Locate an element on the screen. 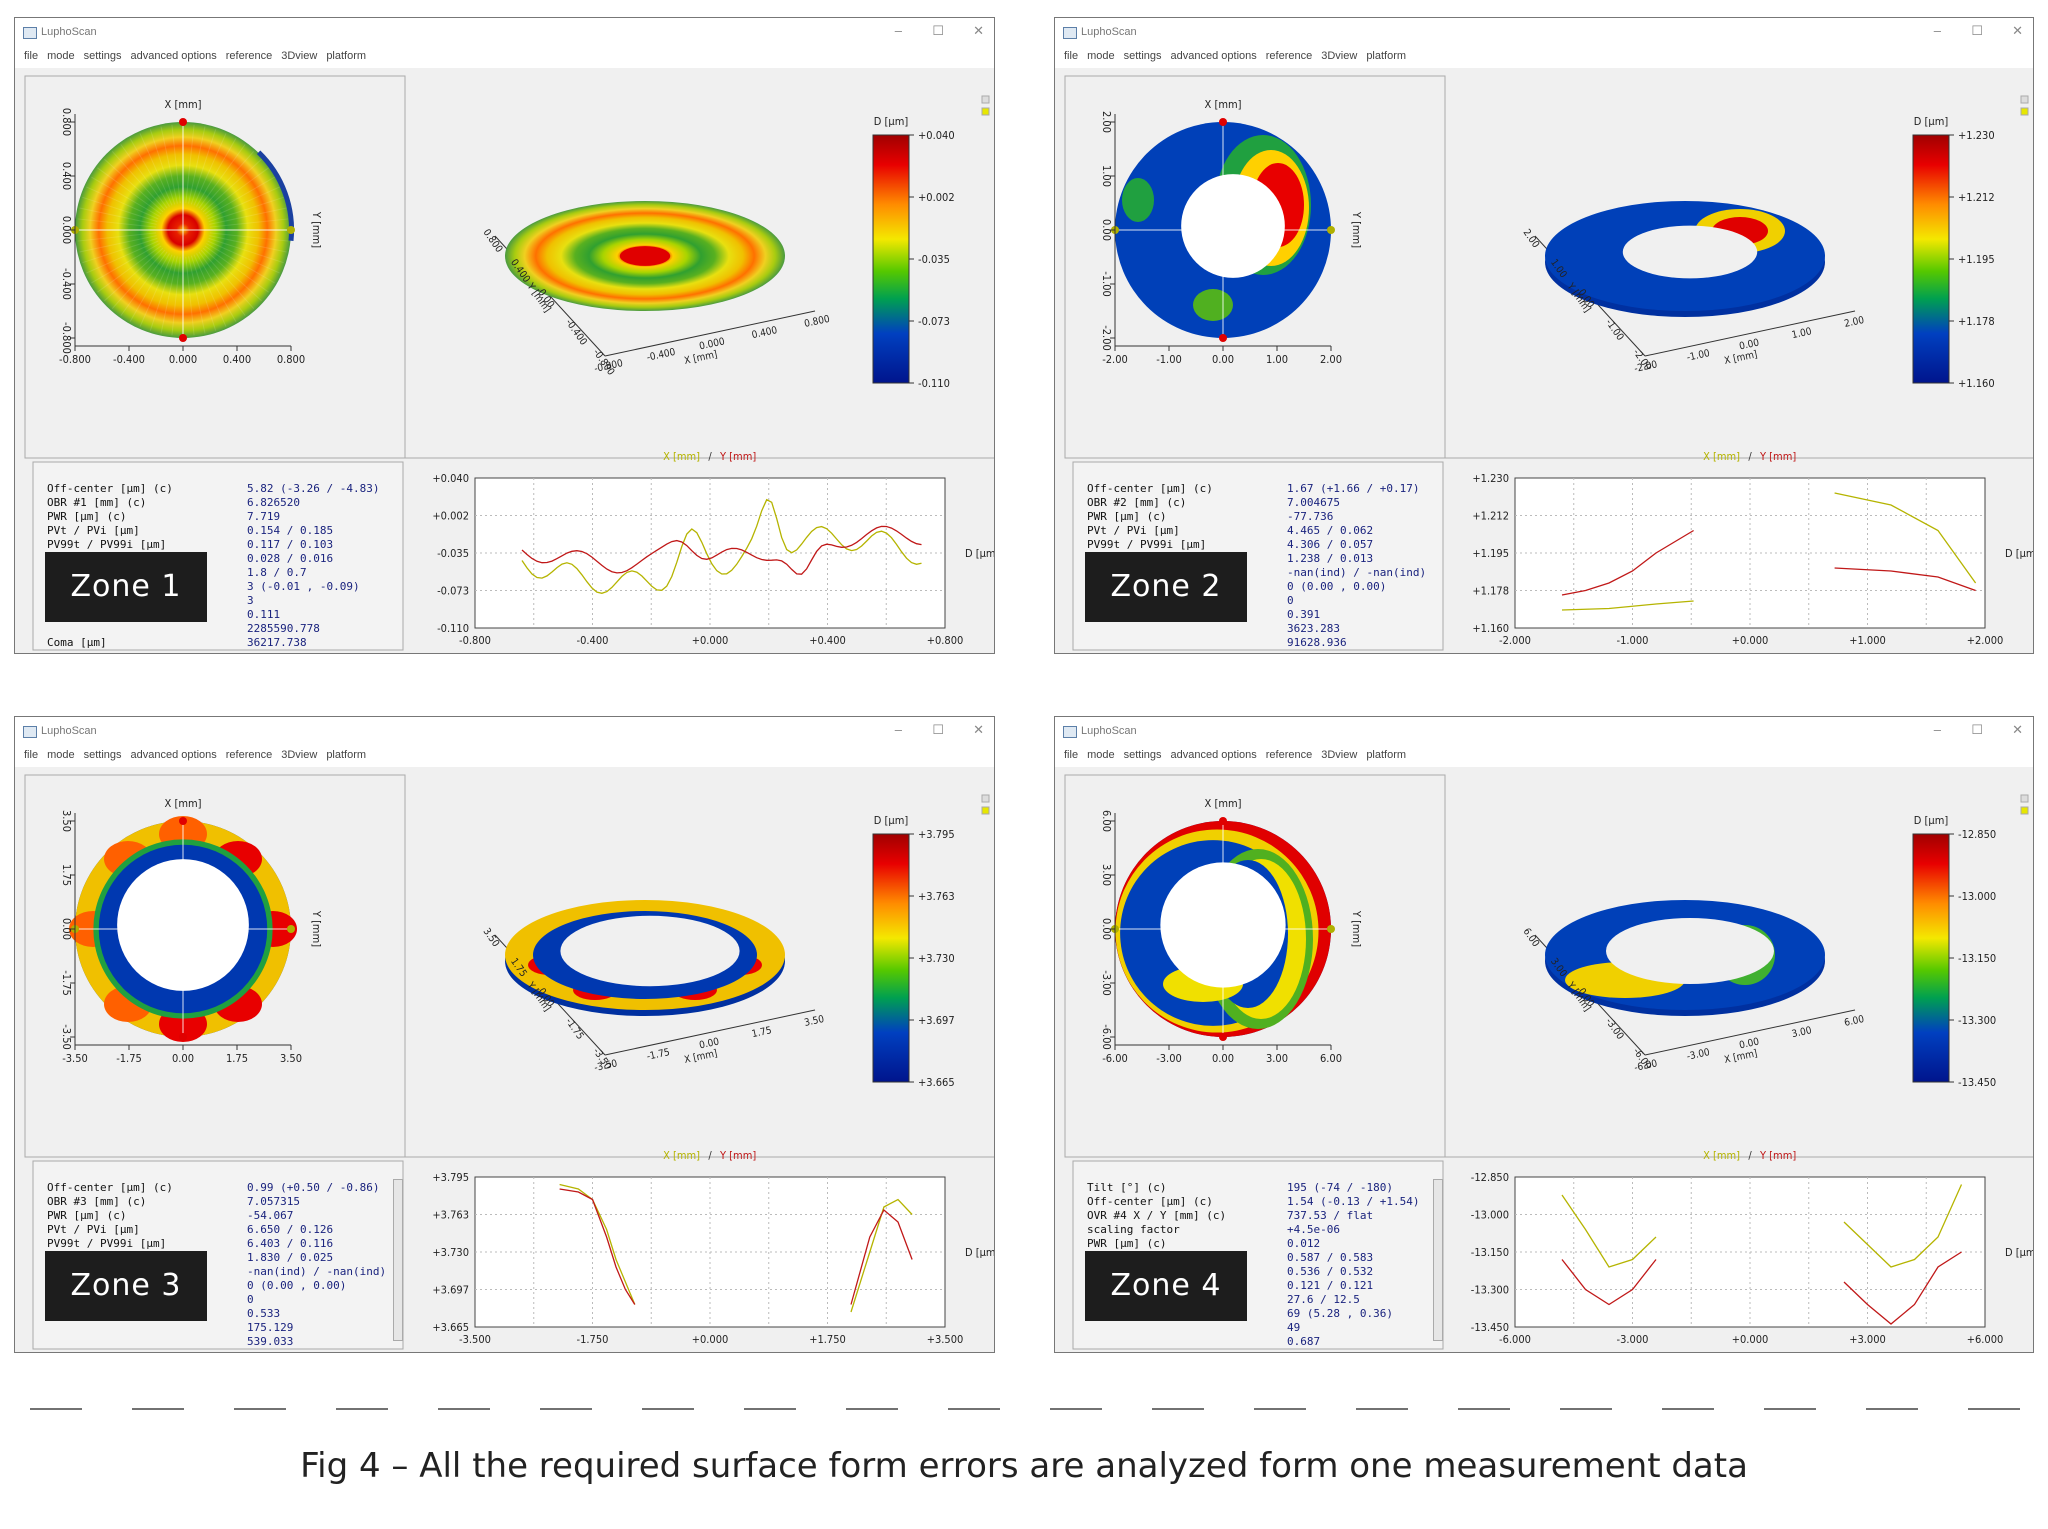 This screenshot has height=1529, width=2048. profile-ytick-label: +0.040 is located at coordinates (450, 478).